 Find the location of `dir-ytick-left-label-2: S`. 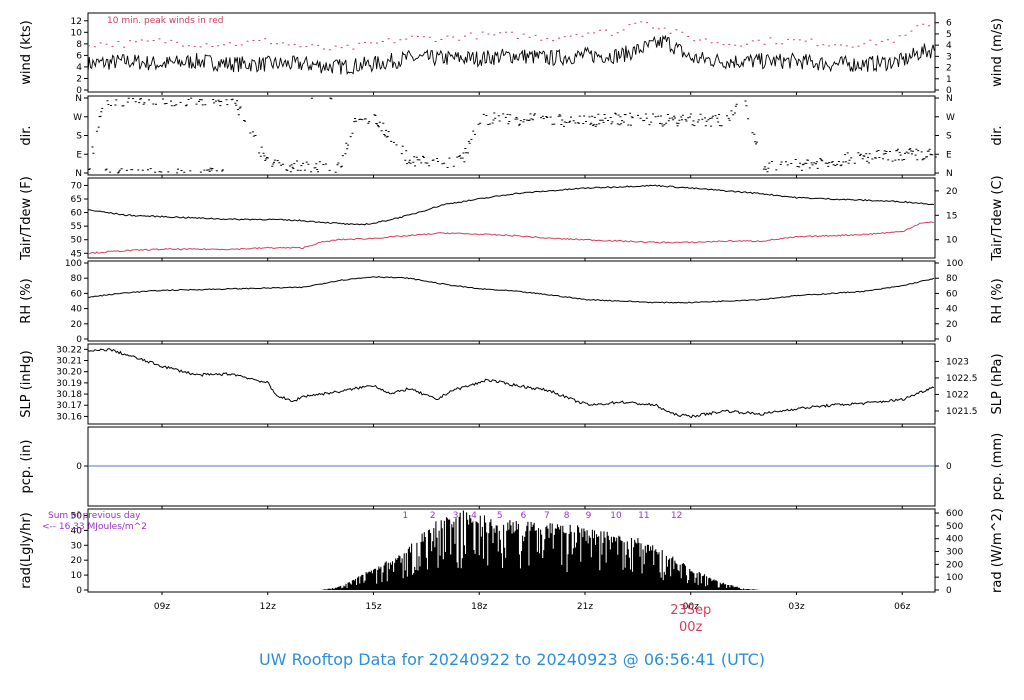

dir-ytick-left-label-2: S is located at coordinates (79, 137).